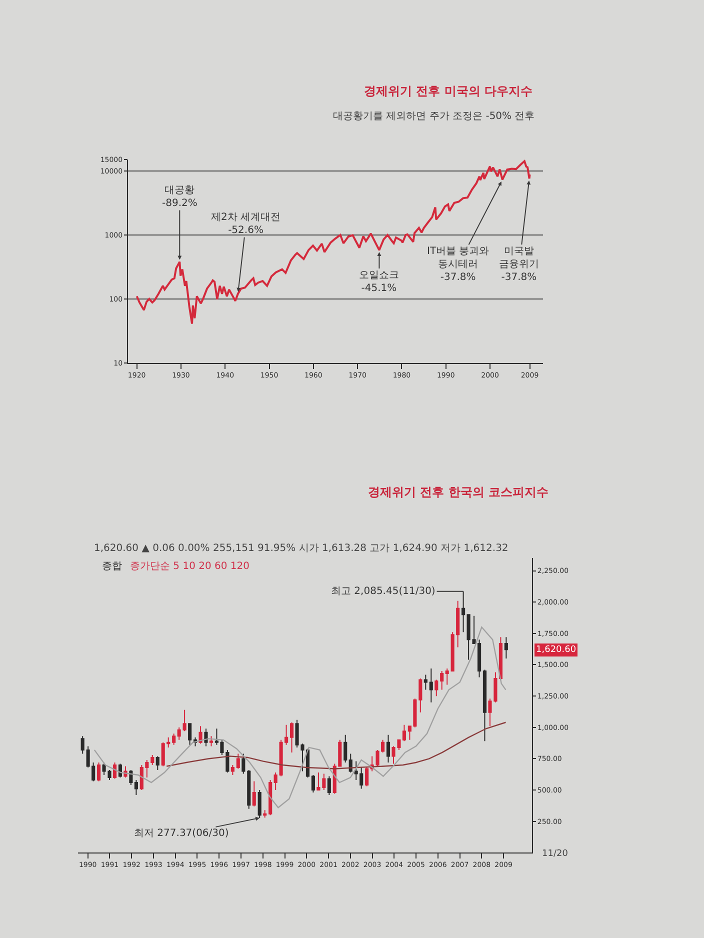 The height and width of the screenshot is (938, 704). What do you see at coordinates (190, 566) in the screenshot?
I see `annotation: 종가단순 5 10 20 60 120` at bounding box center [190, 566].